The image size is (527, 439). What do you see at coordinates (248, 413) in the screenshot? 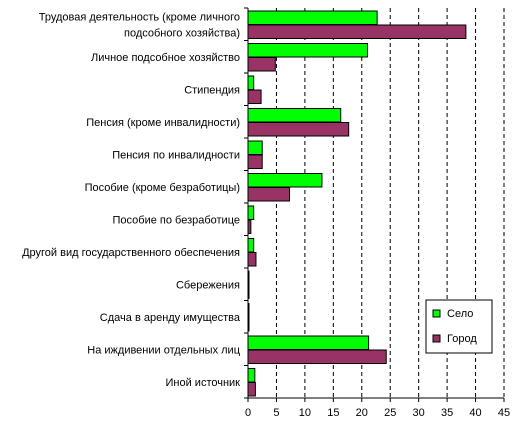
I see `x-tick-label: 0` at bounding box center [248, 413].